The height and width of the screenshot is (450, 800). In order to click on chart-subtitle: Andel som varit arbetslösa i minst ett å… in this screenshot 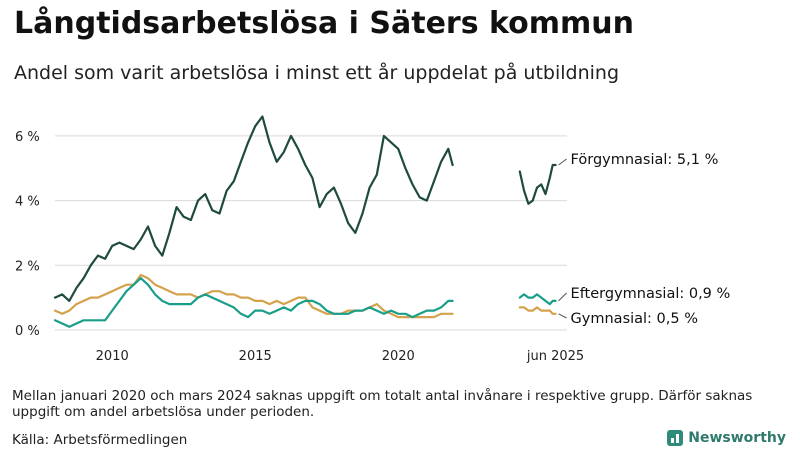, I will do `click(317, 73)`.